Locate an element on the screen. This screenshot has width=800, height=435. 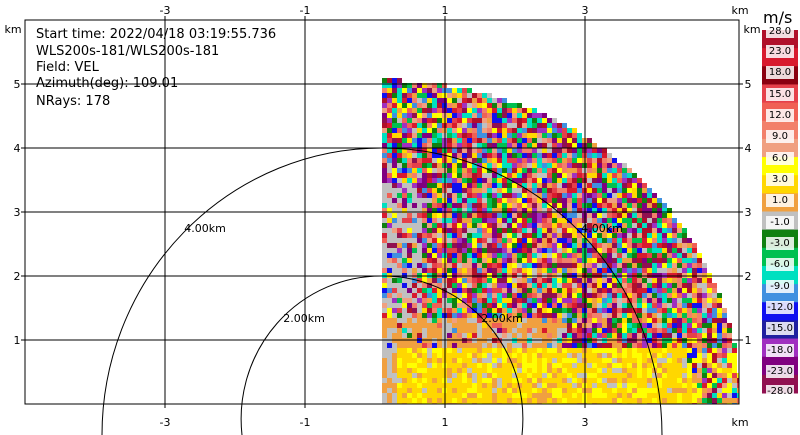
x-tick-top: -1 is located at coordinates (305, 10).